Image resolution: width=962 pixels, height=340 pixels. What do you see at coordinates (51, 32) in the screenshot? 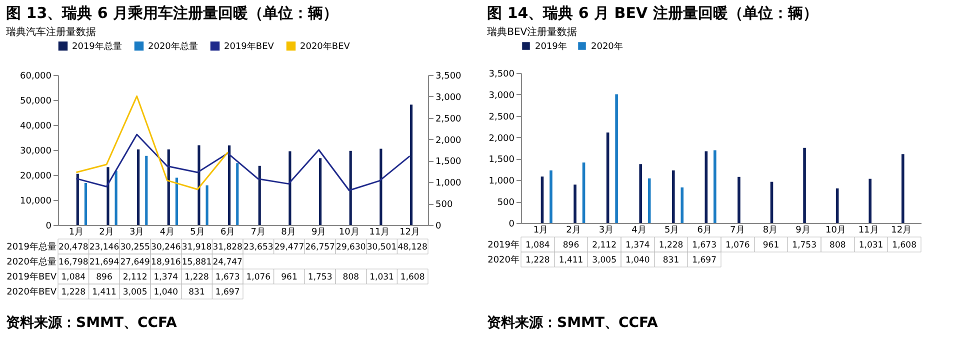
I see `chart-subtitle: 瑞典汽车注册量数据` at bounding box center [51, 32].